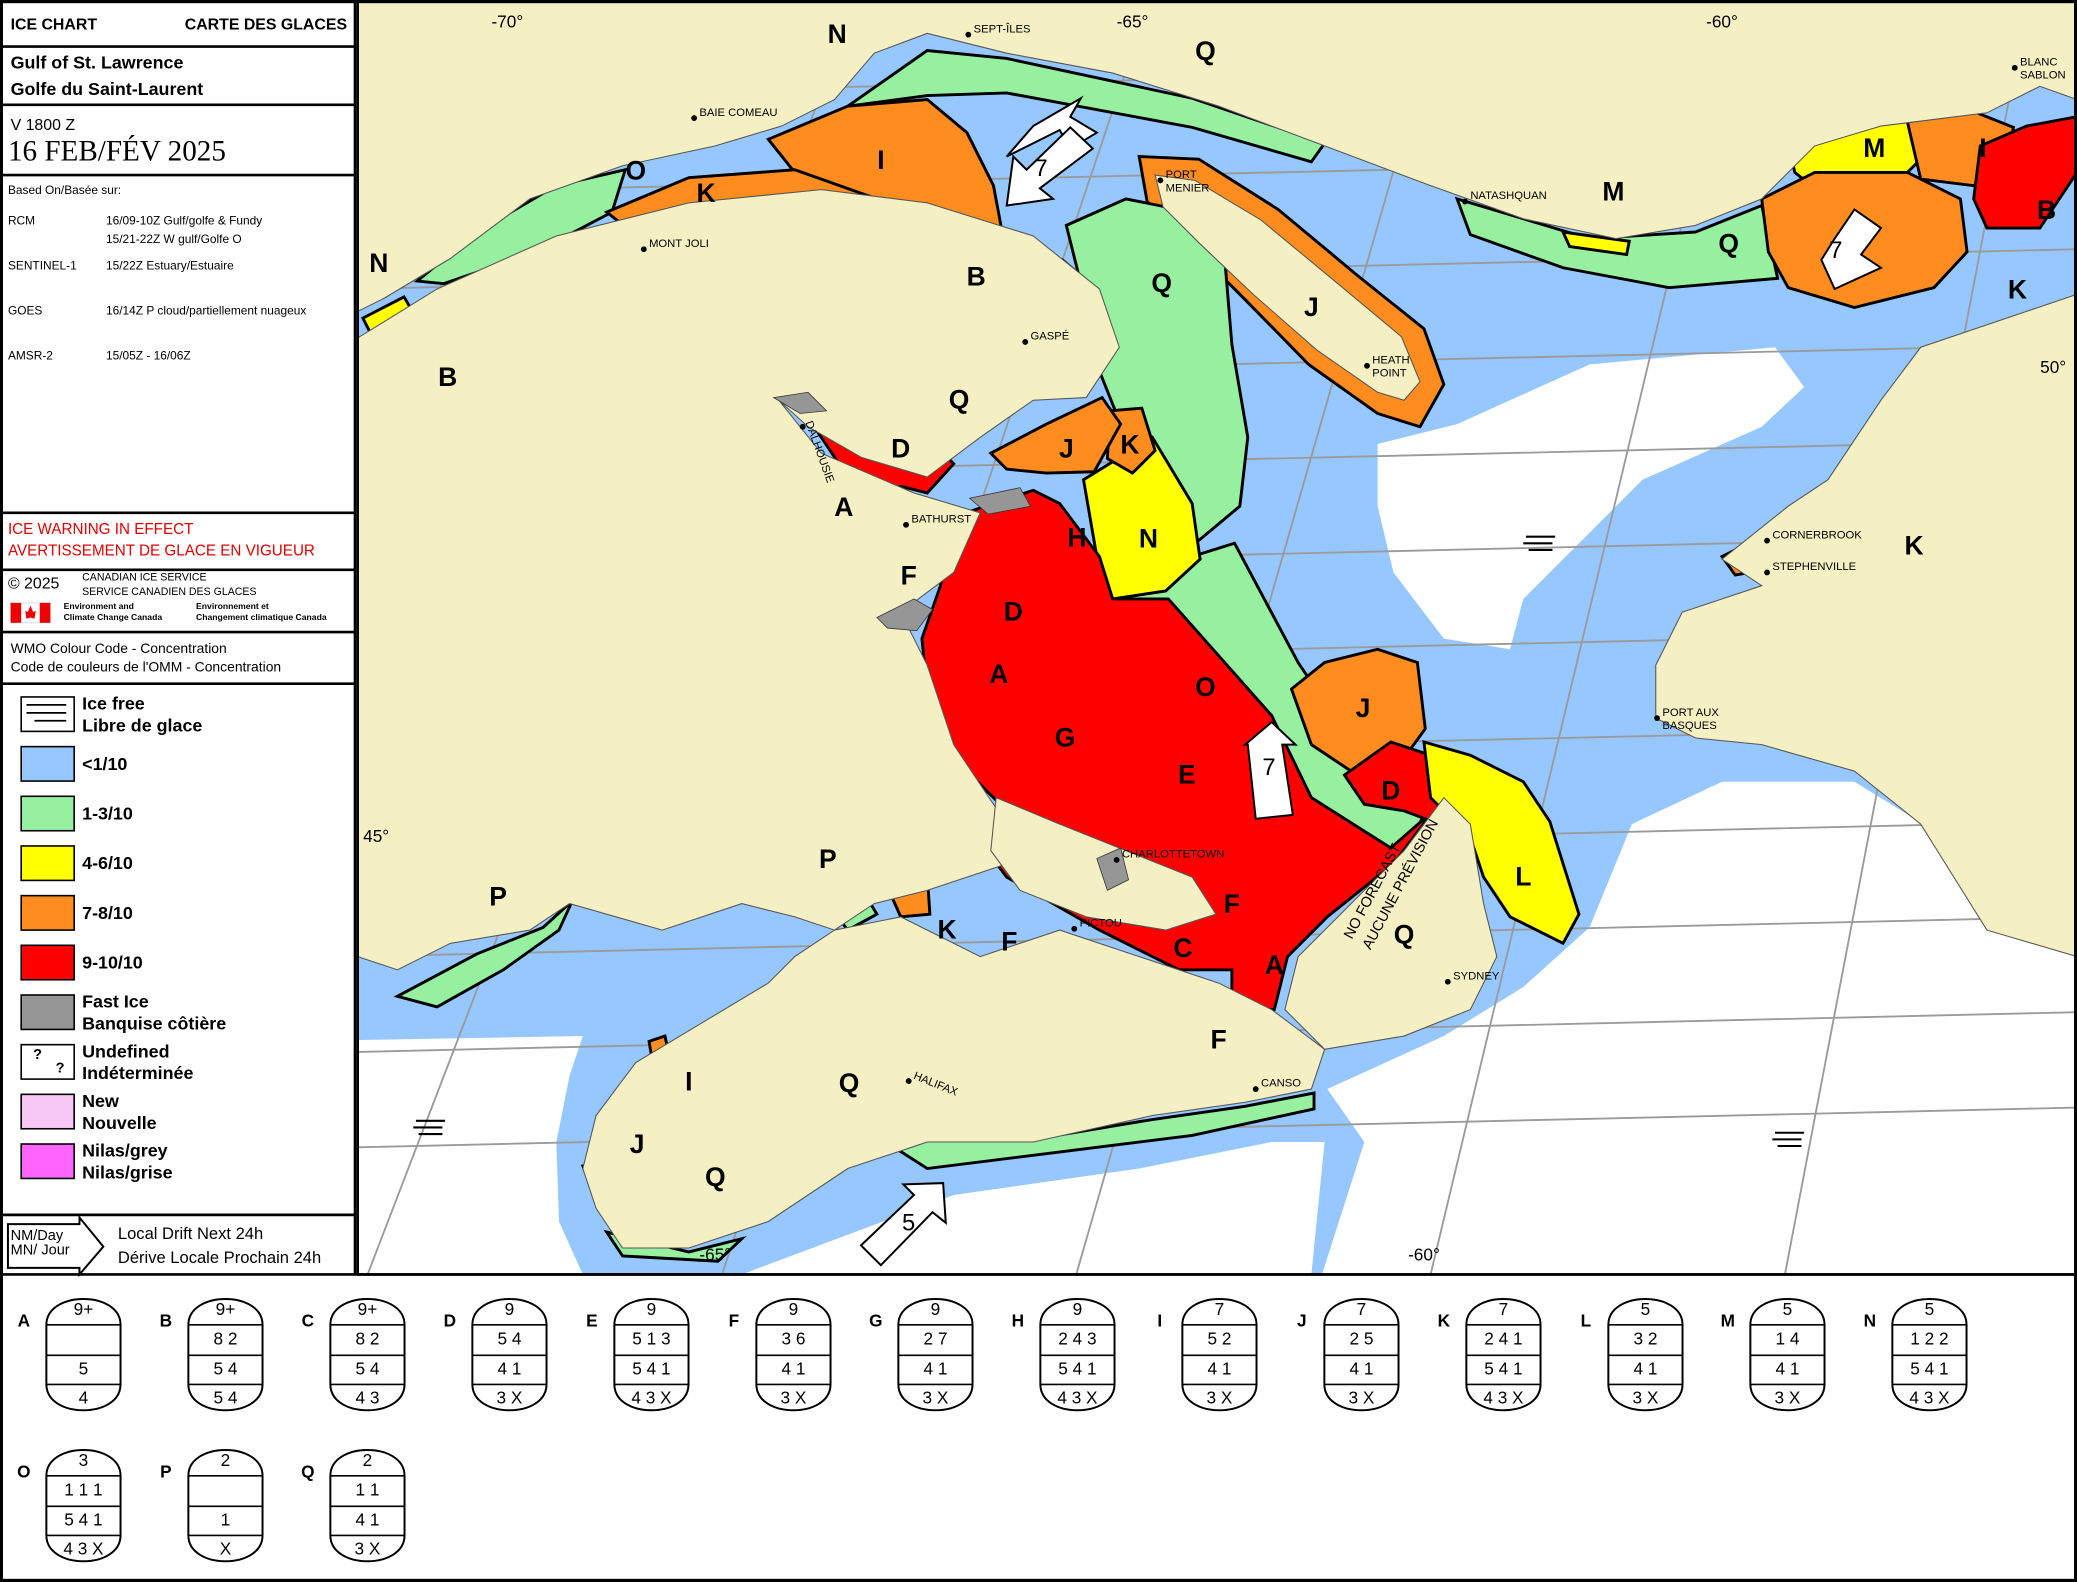  I want to click on egg-id: A, so click(24, 1321).